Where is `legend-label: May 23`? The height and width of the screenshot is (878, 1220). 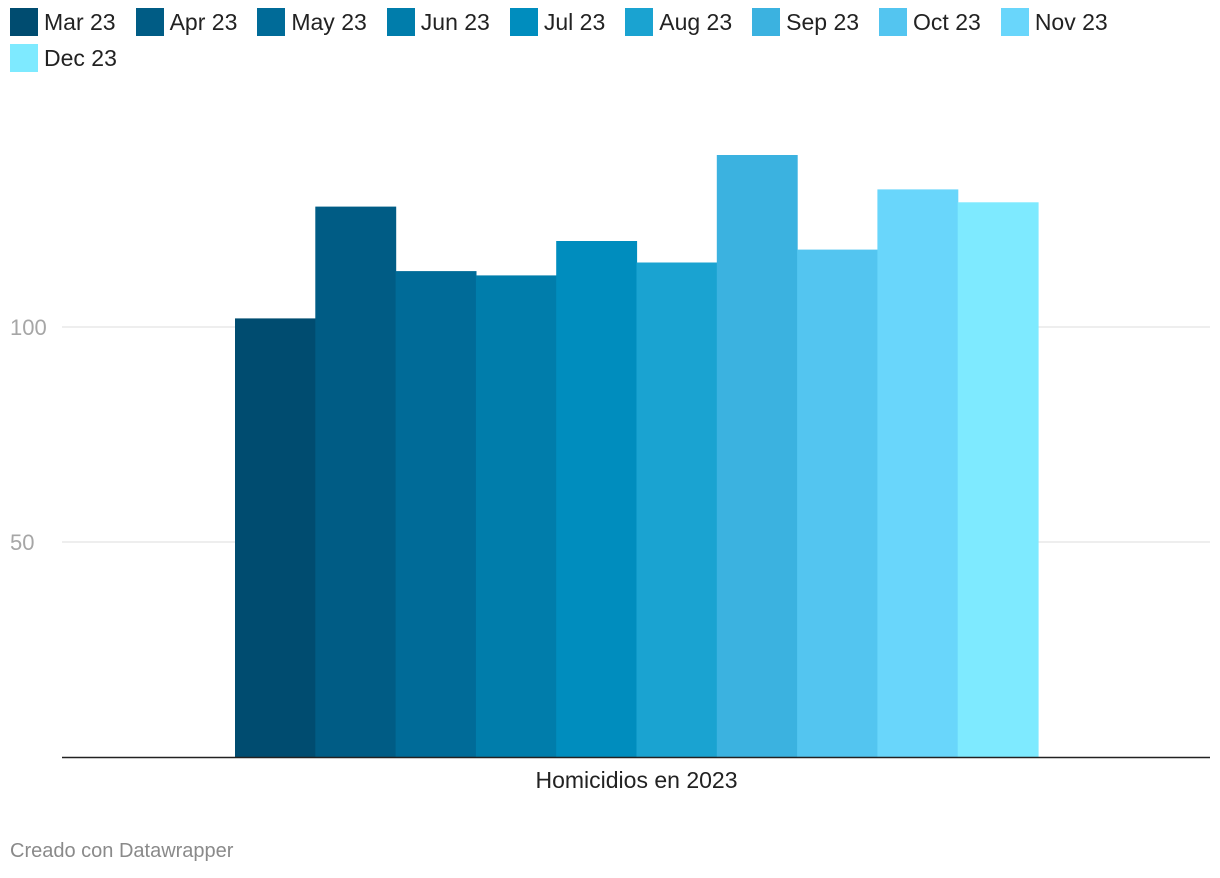
legend-label: May 23 is located at coordinates (329, 22).